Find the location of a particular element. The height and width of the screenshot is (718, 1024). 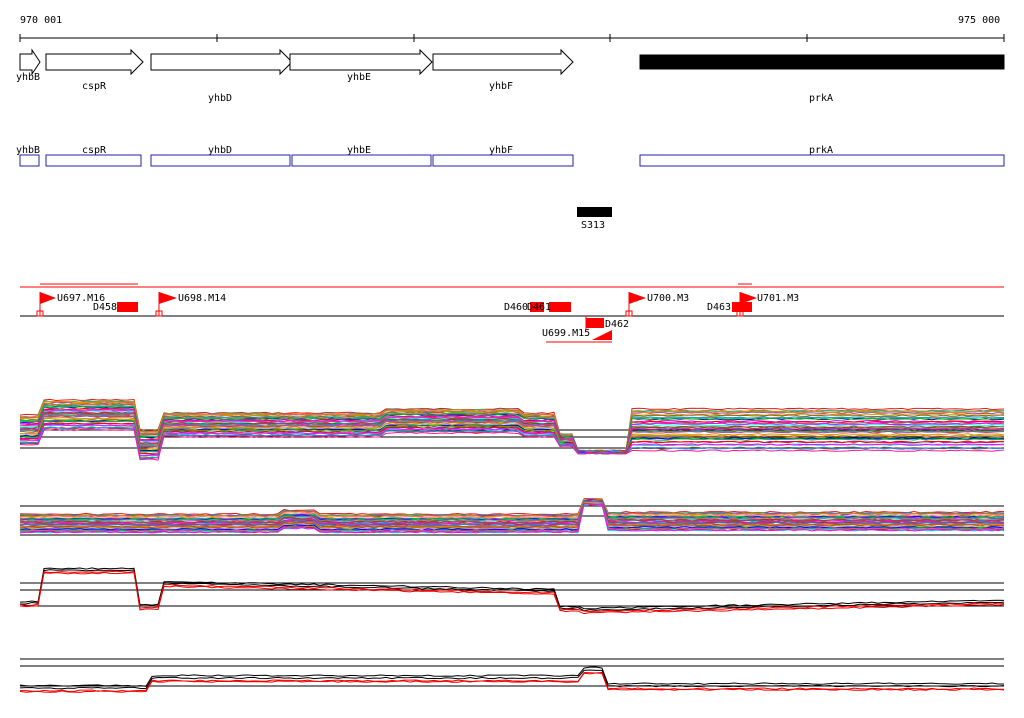

gene-track: yhbB cspR yhbD yhbE yhbF prkA is located at coordinates (510, 76).